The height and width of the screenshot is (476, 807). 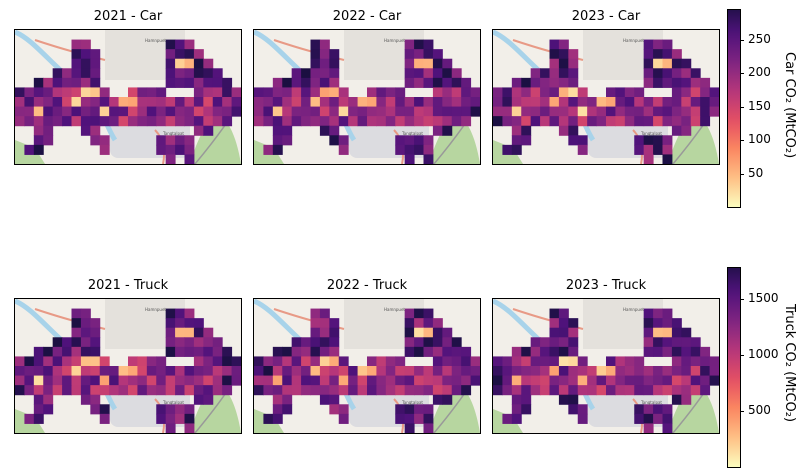 What do you see at coordinates (128, 97) in the screenshot?
I see `map-2021-car: Hamnpuet Tangtalpat` at bounding box center [128, 97].